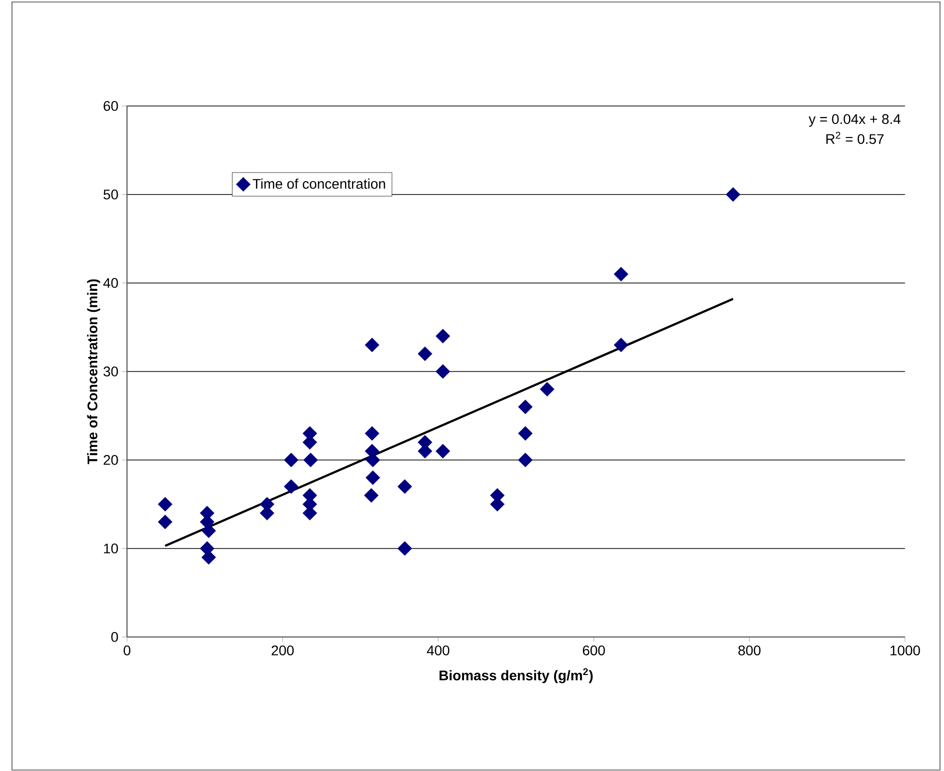 This screenshot has height=771, width=944. Describe the element at coordinates (854, 120) in the screenshot. I see `annotation: y = 0.04x + 8.4` at that location.